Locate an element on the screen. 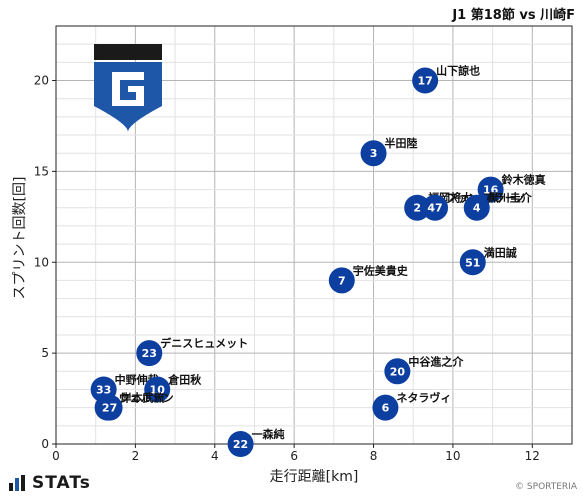 The image size is (583, 496). player-point: 27 岸本武流 is located at coordinates (130, 406).